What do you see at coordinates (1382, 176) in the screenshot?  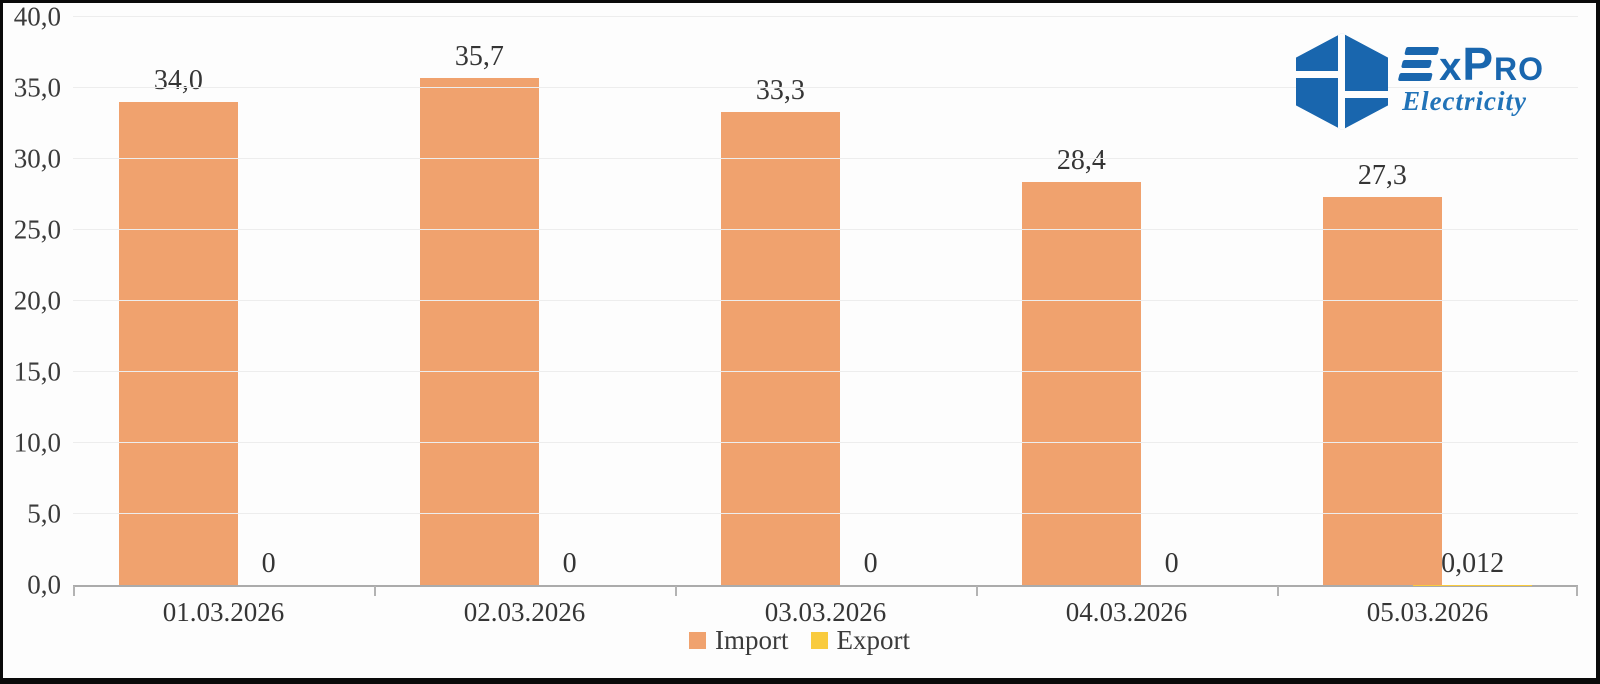 I see `import-value-label: 27,3` at bounding box center [1382, 176].